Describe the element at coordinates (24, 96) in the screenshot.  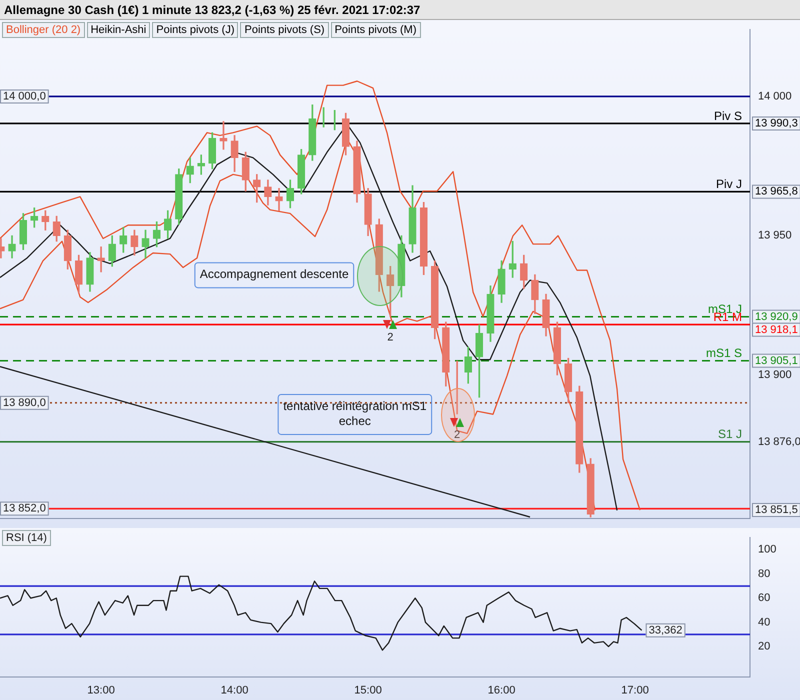
I see `annotation: 14 000,0` at that location.